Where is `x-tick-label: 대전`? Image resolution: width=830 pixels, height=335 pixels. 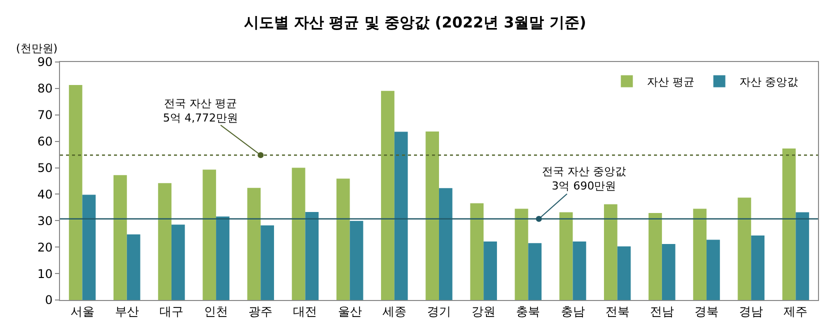 x-tick-label: 대전 is located at coordinates (305, 311).